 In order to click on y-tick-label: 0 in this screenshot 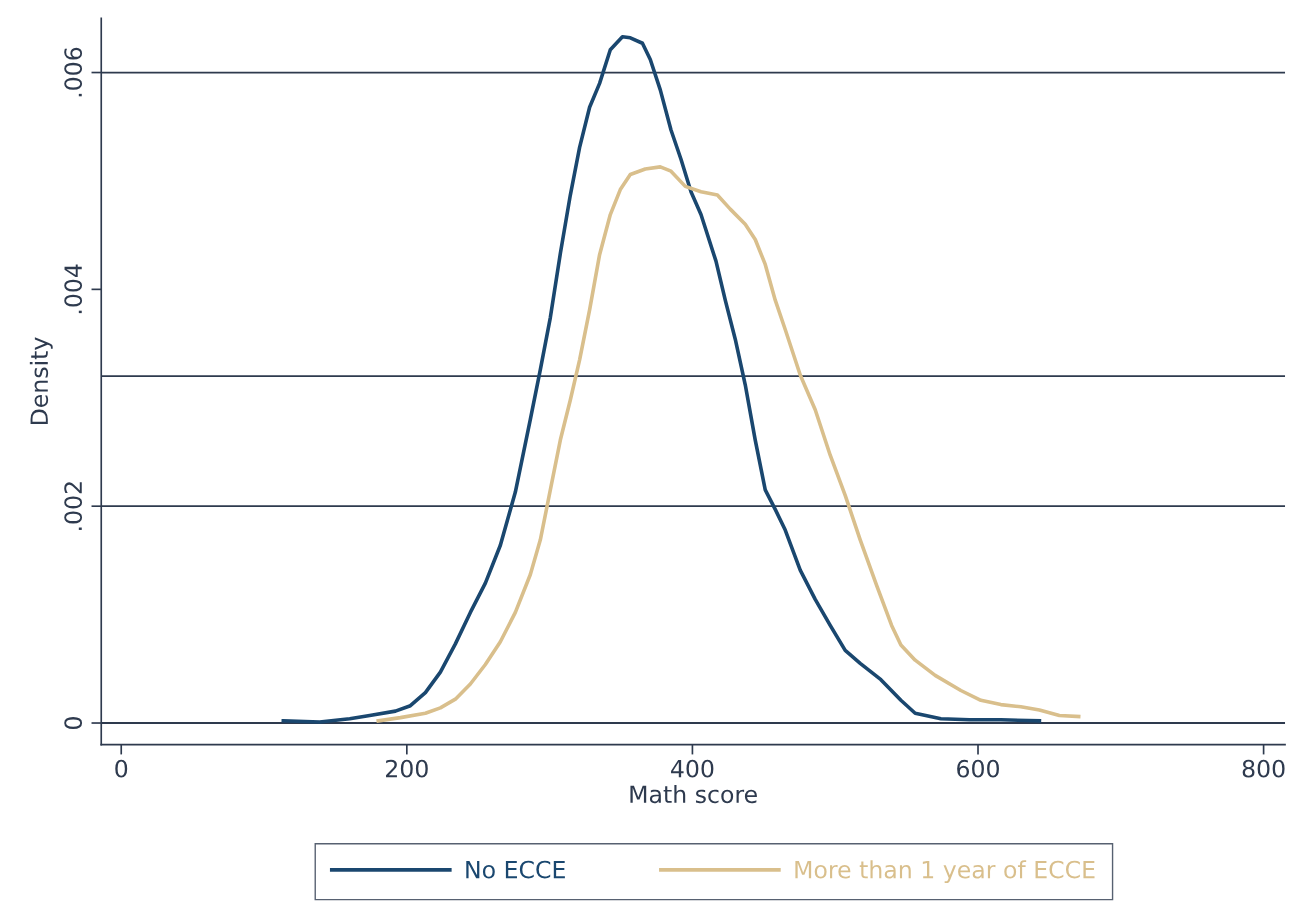, I will do `click(73, 723)`.